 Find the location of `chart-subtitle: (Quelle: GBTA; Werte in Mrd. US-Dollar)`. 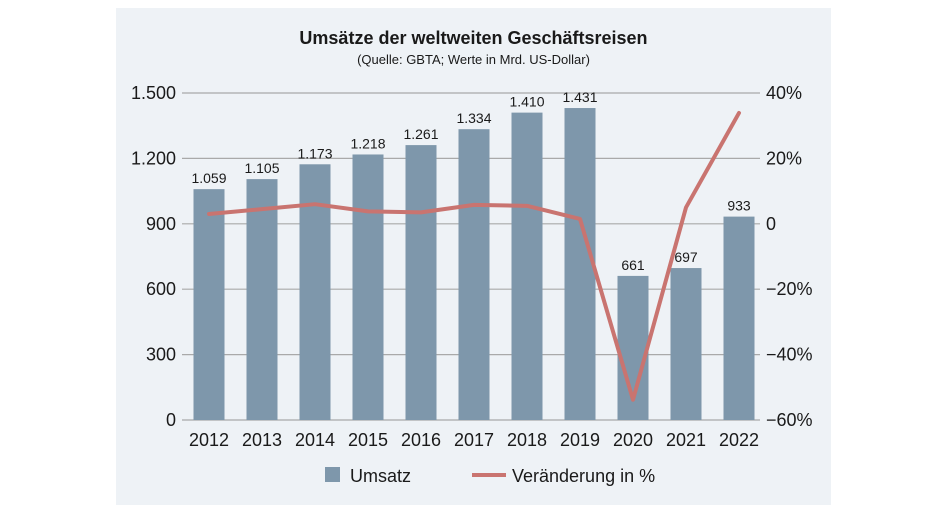

chart-subtitle: (Quelle: GBTA; Werte in Mrd. US-Dollar) is located at coordinates (473, 59).